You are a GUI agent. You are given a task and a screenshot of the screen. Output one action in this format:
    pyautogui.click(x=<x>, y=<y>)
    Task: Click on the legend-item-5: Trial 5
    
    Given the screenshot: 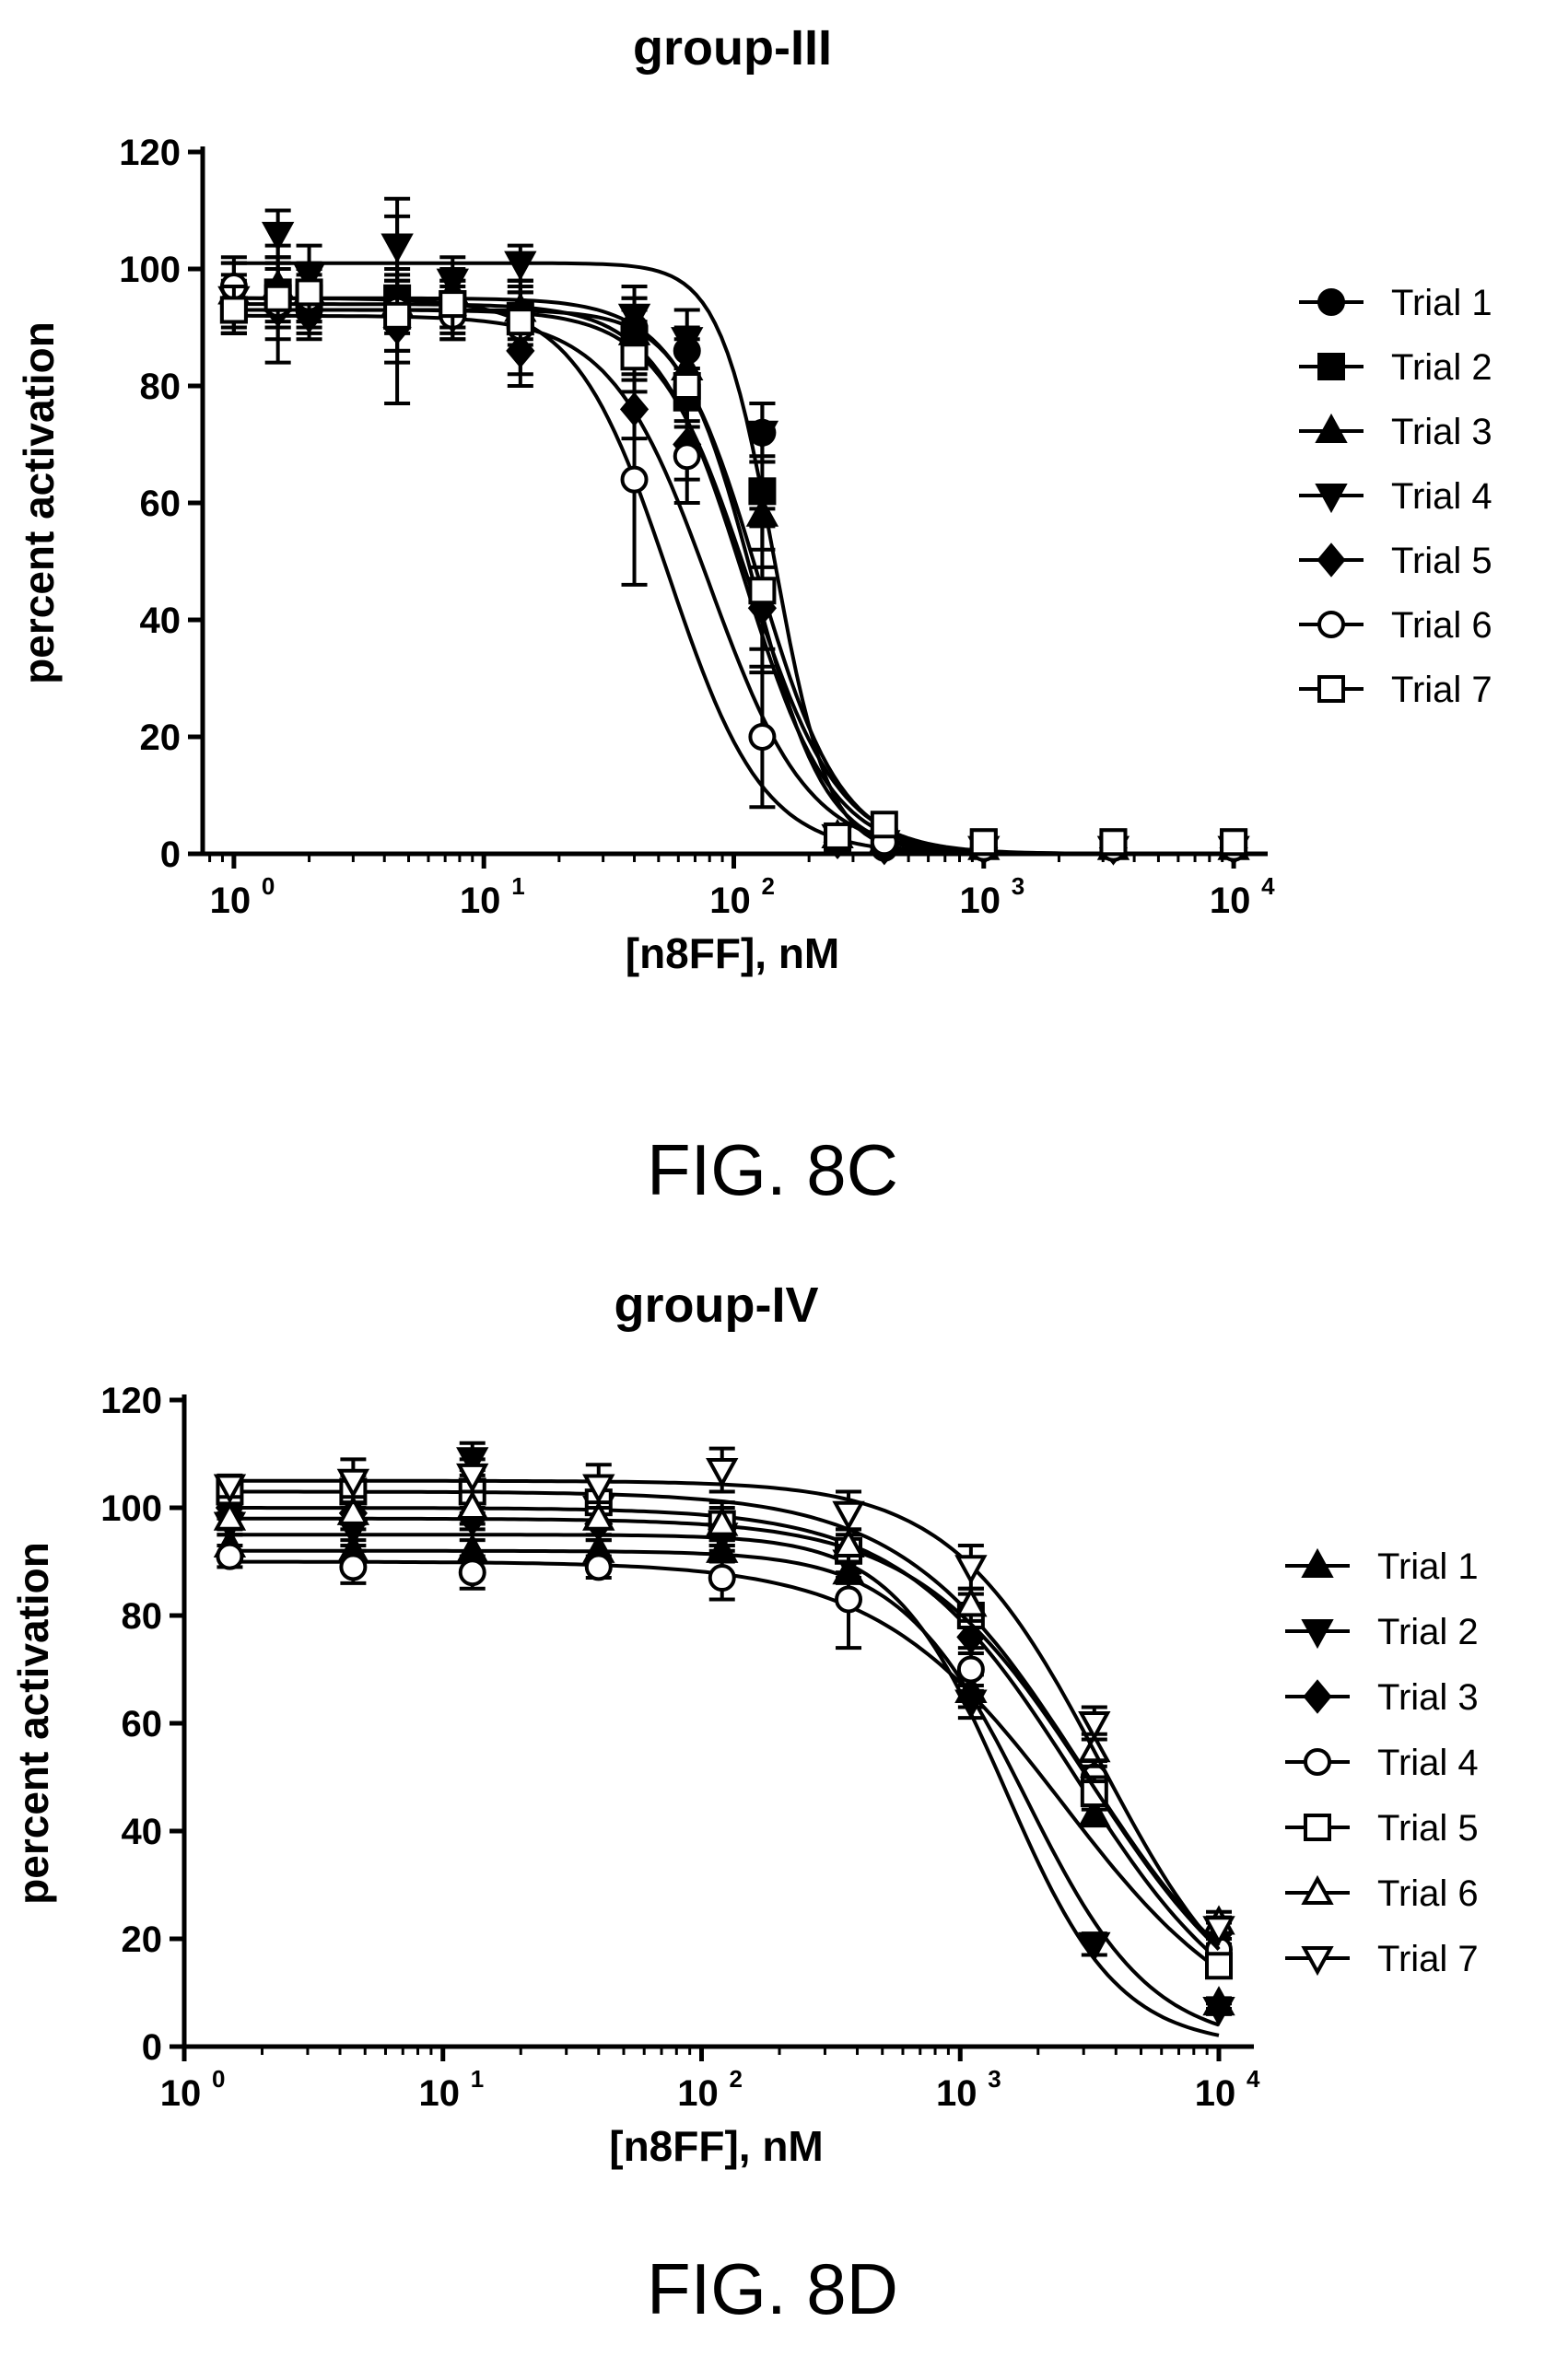 What is the action you would take?
    pyautogui.click(x=1396, y=561)
    